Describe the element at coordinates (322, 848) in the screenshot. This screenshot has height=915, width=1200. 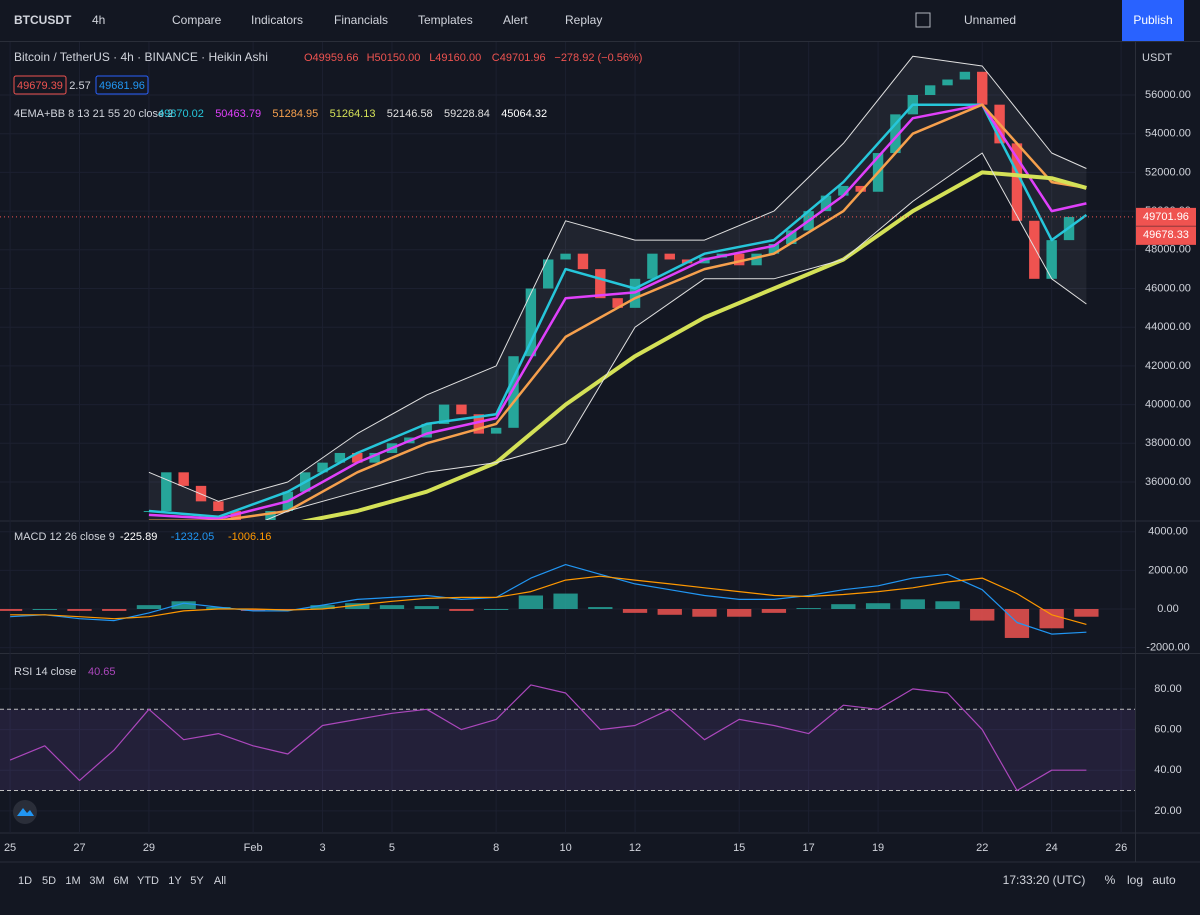
I see `time-tick-label: 3` at that location.